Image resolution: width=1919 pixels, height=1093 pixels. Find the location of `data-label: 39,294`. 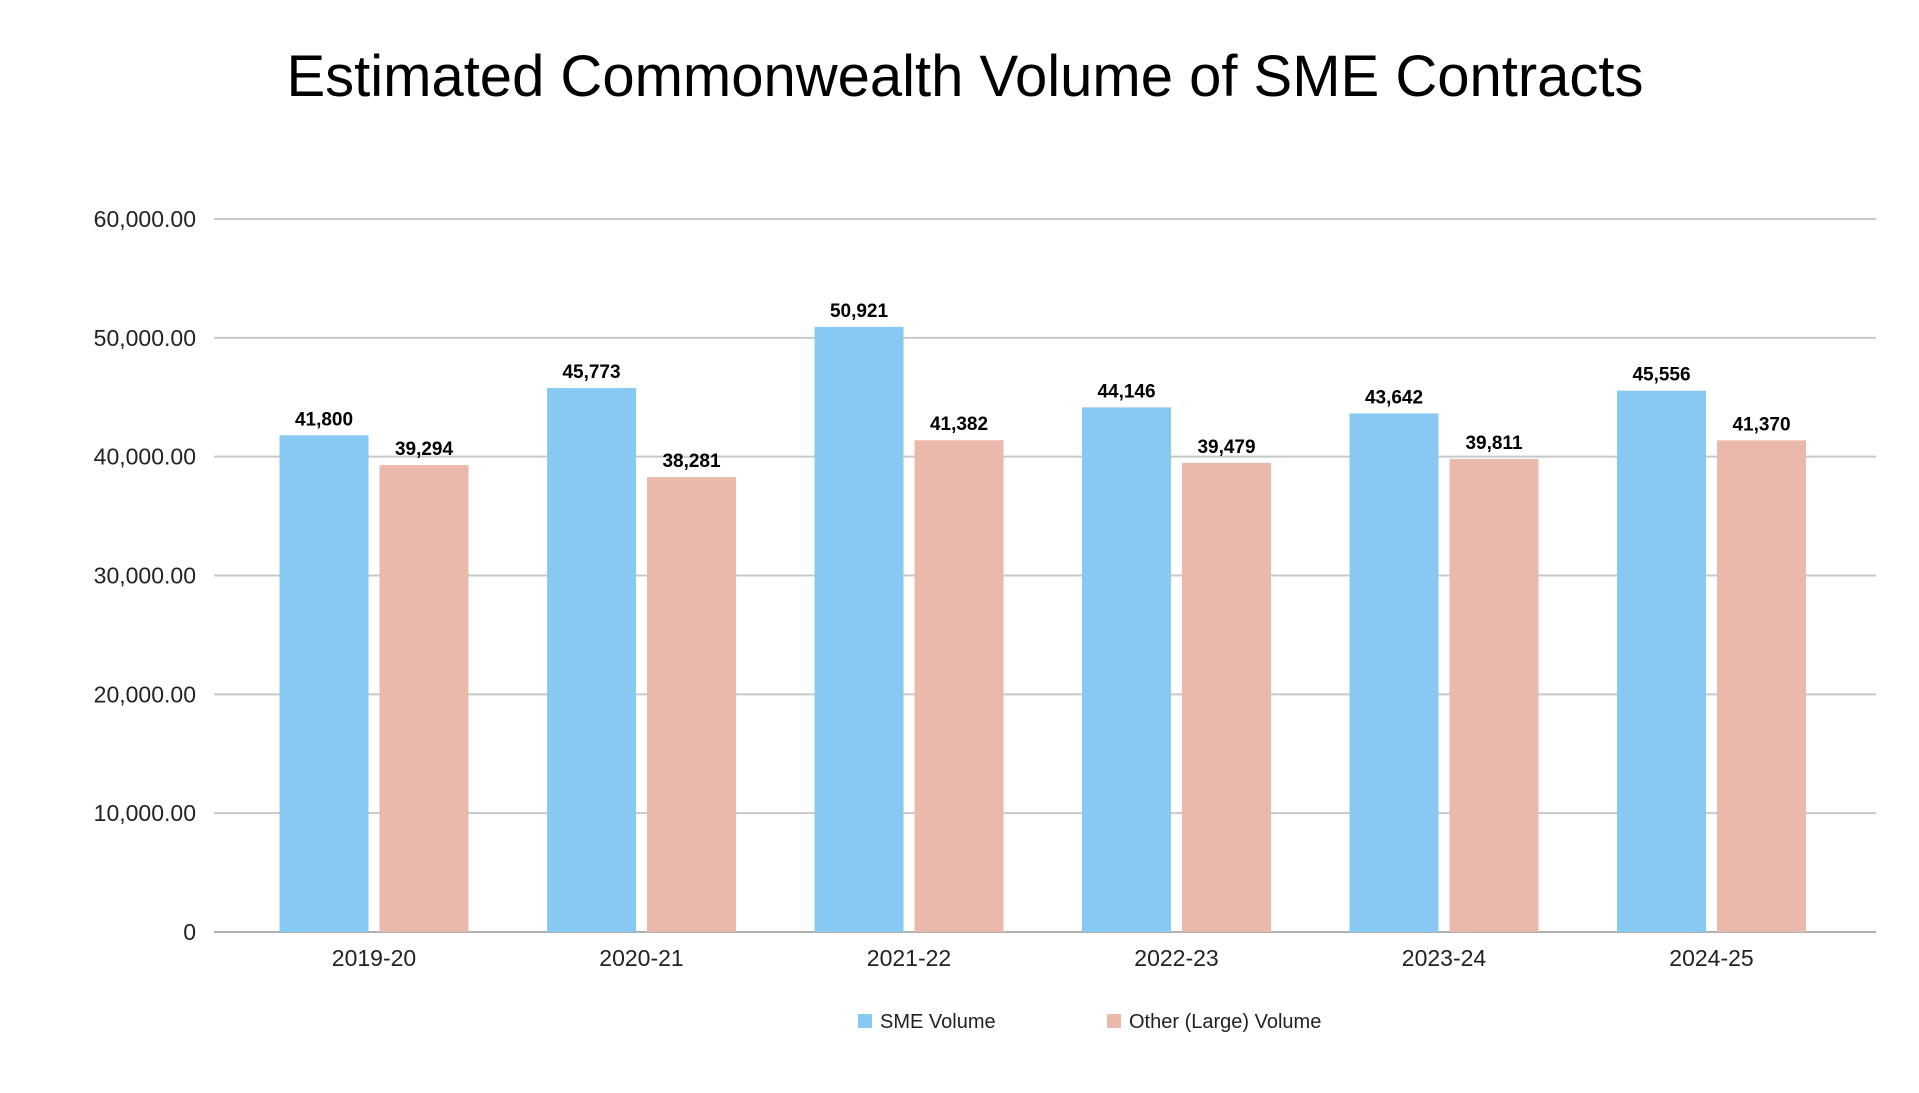

data-label: 39,294 is located at coordinates (424, 449).